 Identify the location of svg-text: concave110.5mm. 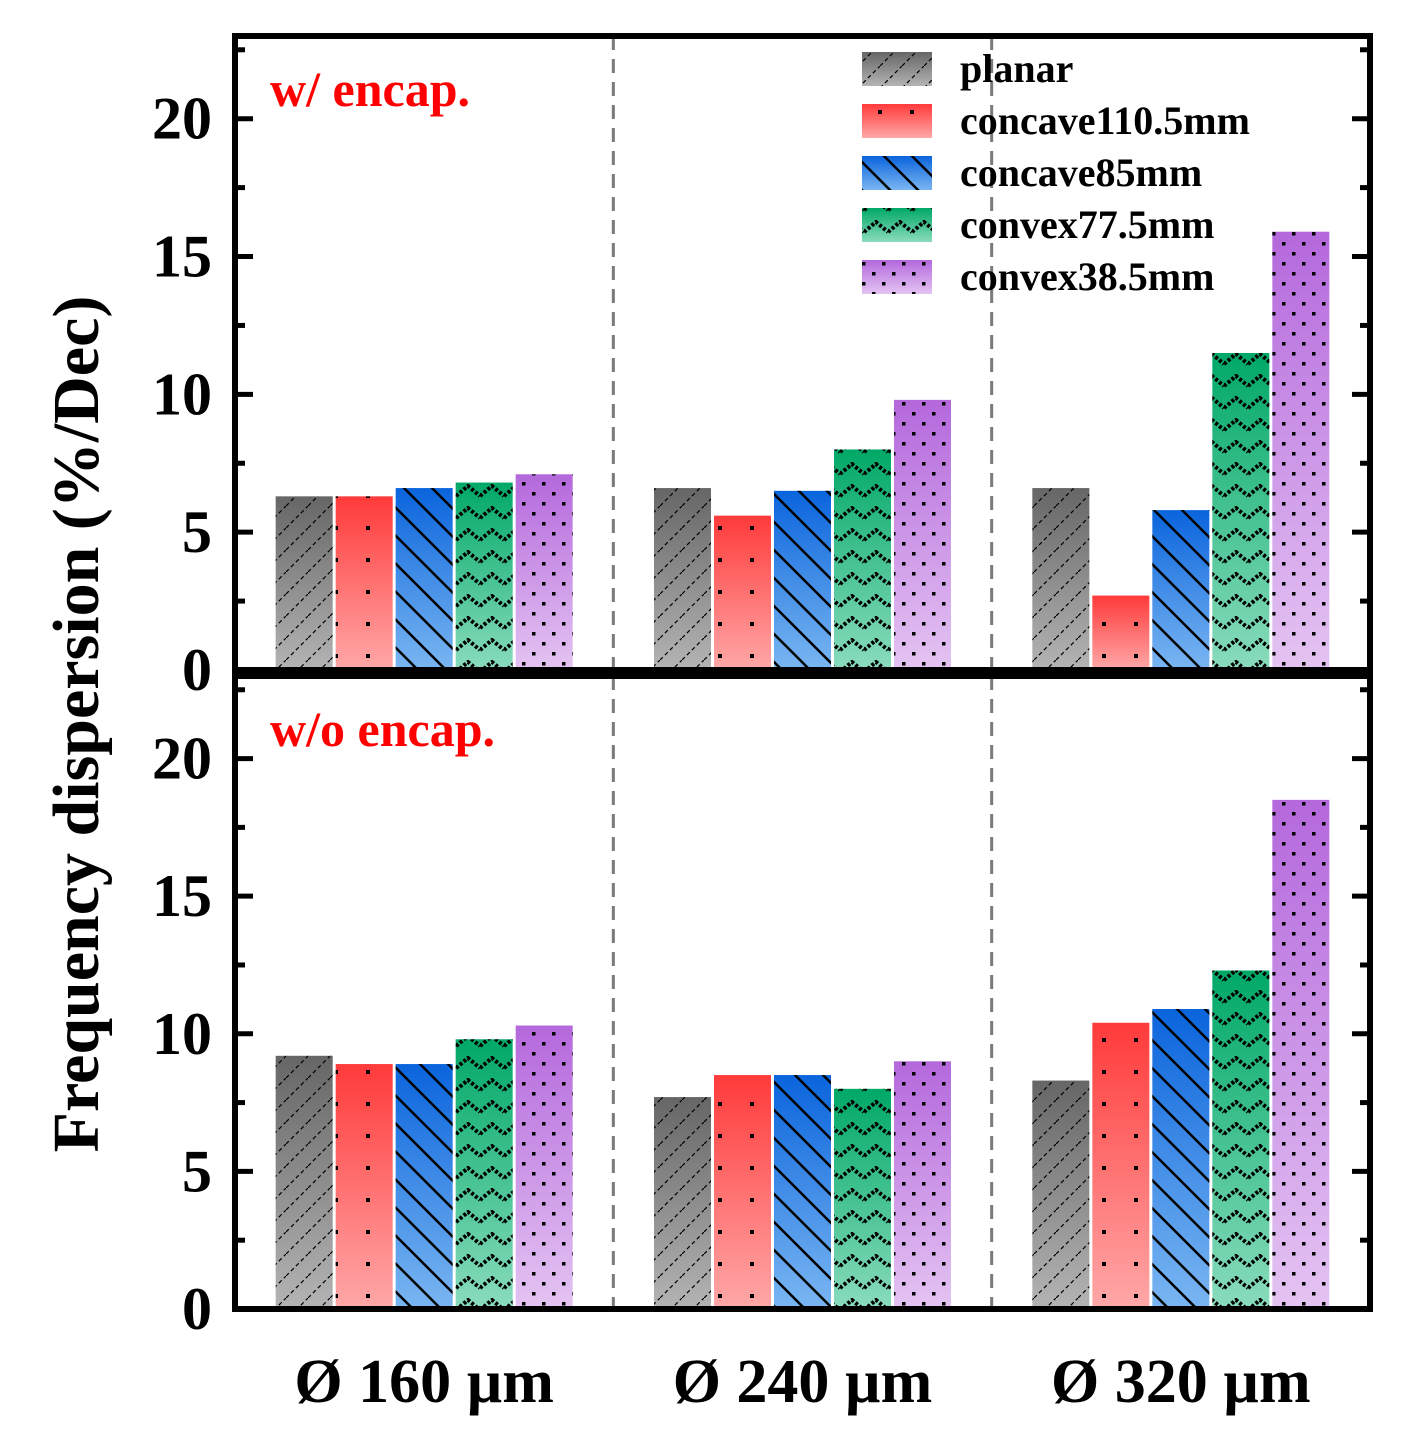
(1105, 120).